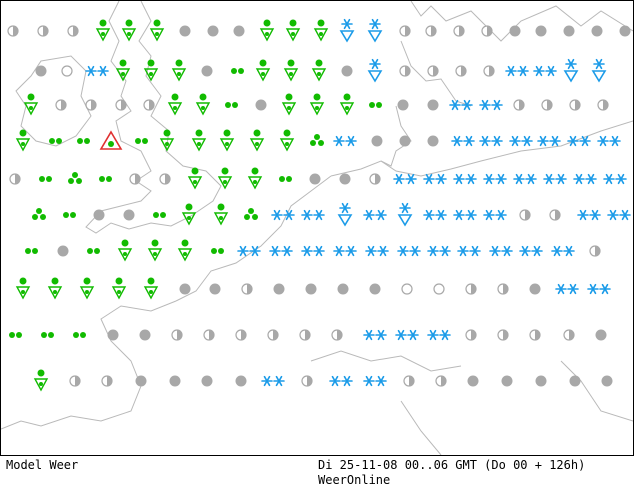 The height and width of the screenshot is (490, 634). What do you see at coordinates (407, 289) in the screenshot?
I see `clear-icon` at bounding box center [407, 289].